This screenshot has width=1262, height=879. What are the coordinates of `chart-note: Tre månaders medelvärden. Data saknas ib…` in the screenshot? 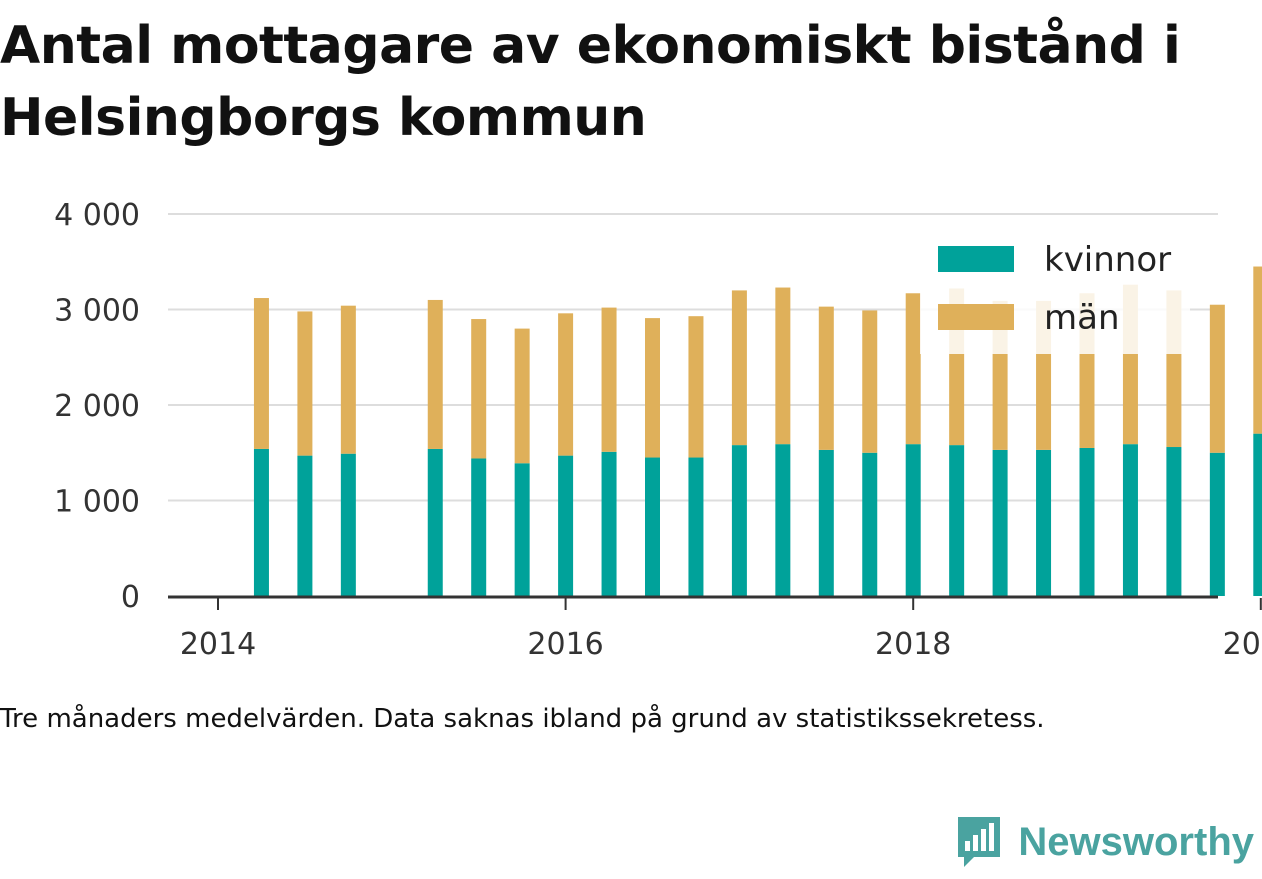 It's located at (522, 719).